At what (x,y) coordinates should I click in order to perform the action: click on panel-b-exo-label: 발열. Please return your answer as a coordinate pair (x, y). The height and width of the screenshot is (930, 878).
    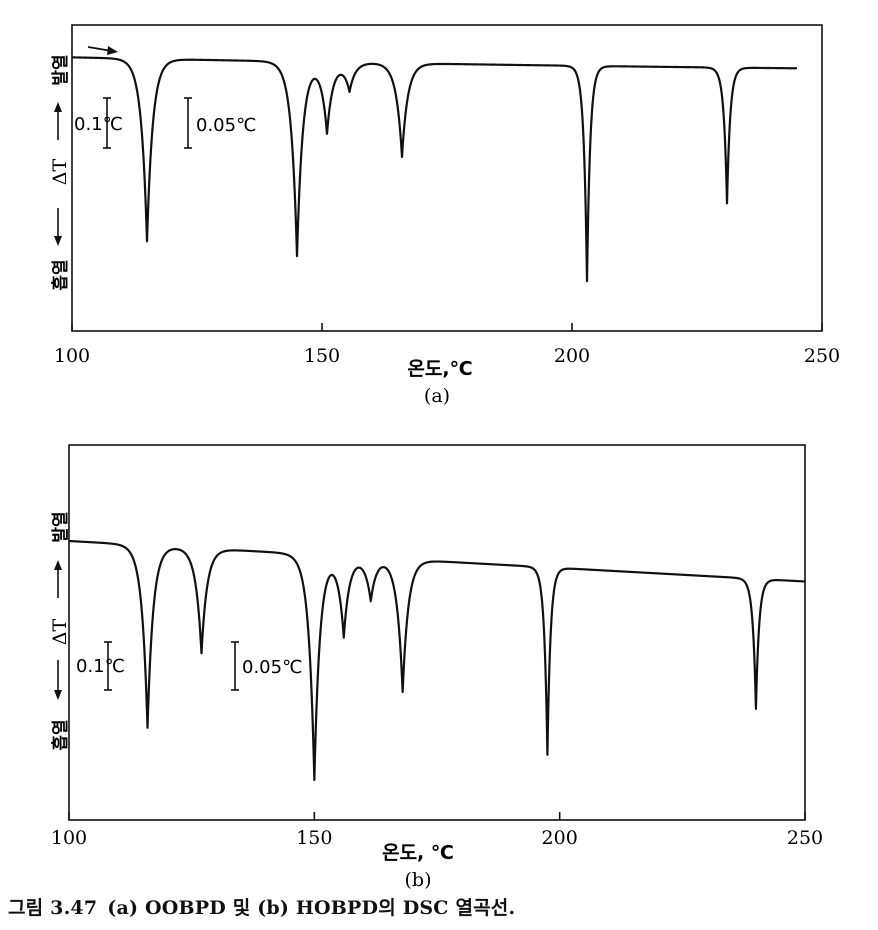
    Looking at the image, I should click on (61, 526).